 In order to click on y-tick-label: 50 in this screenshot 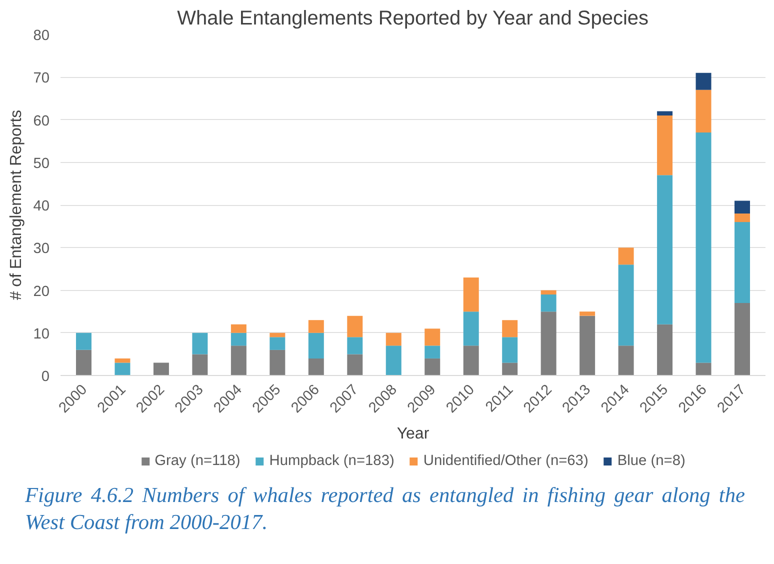, I will do `click(41, 164)`.